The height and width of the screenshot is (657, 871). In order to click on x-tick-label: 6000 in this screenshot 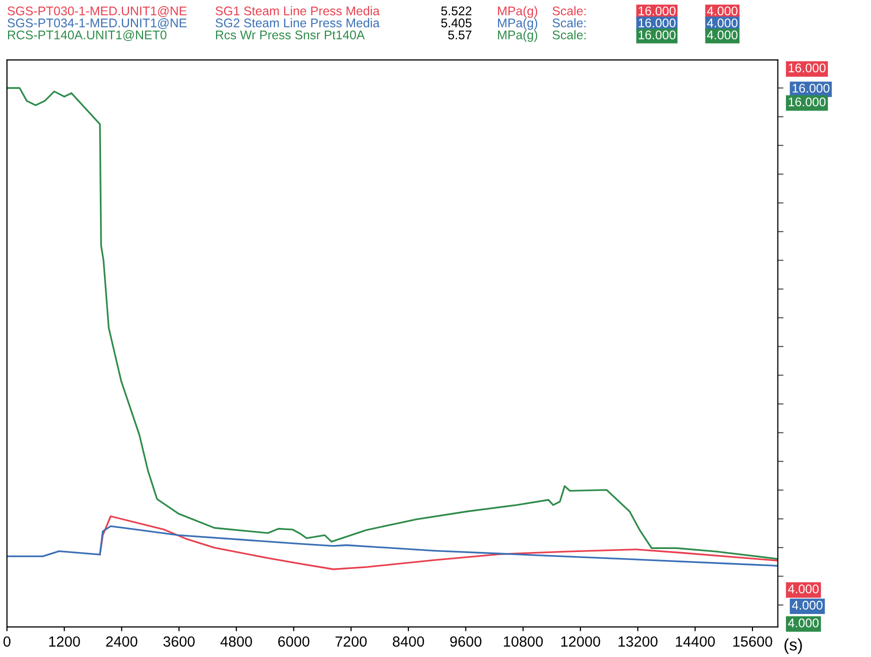, I will do `click(294, 641)`.